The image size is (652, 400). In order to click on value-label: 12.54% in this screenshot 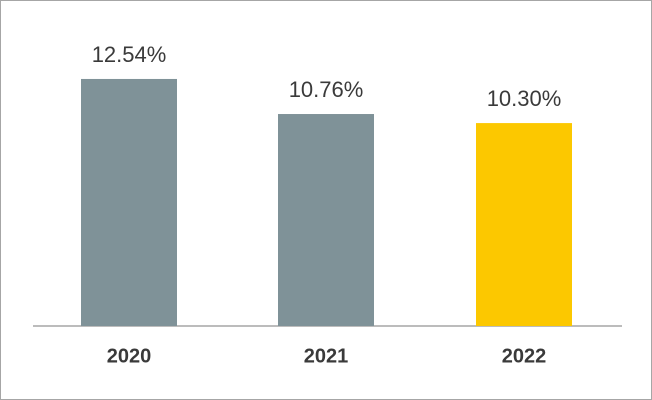, I will do `click(129, 54)`.